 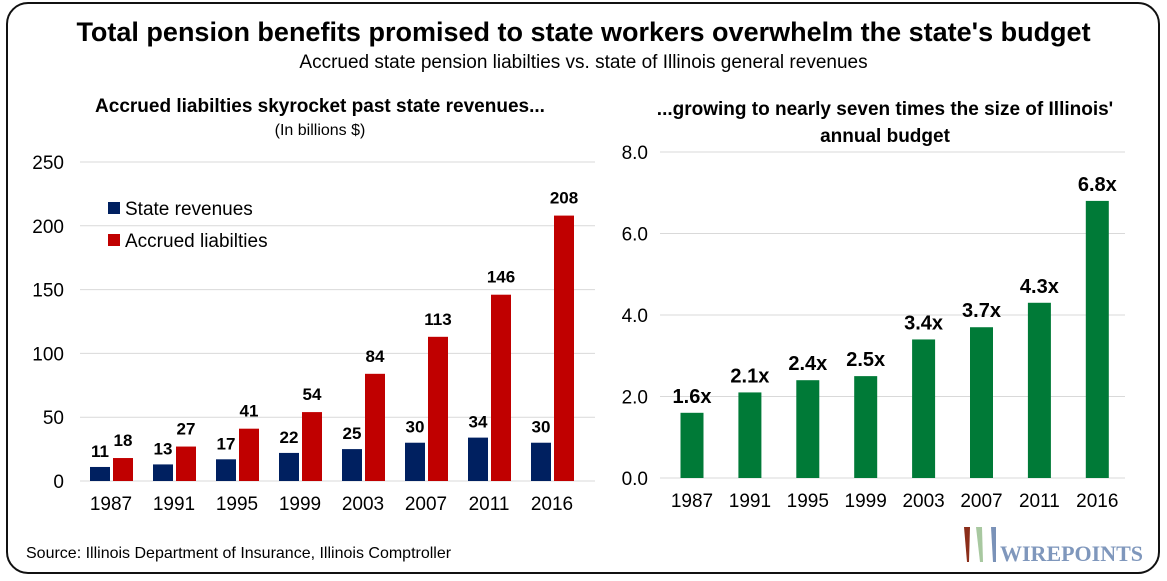 What do you see at coordinates (48, 354) in the screenshot?
I see `y-tick-label: 100` at bounding box center [48, 354].